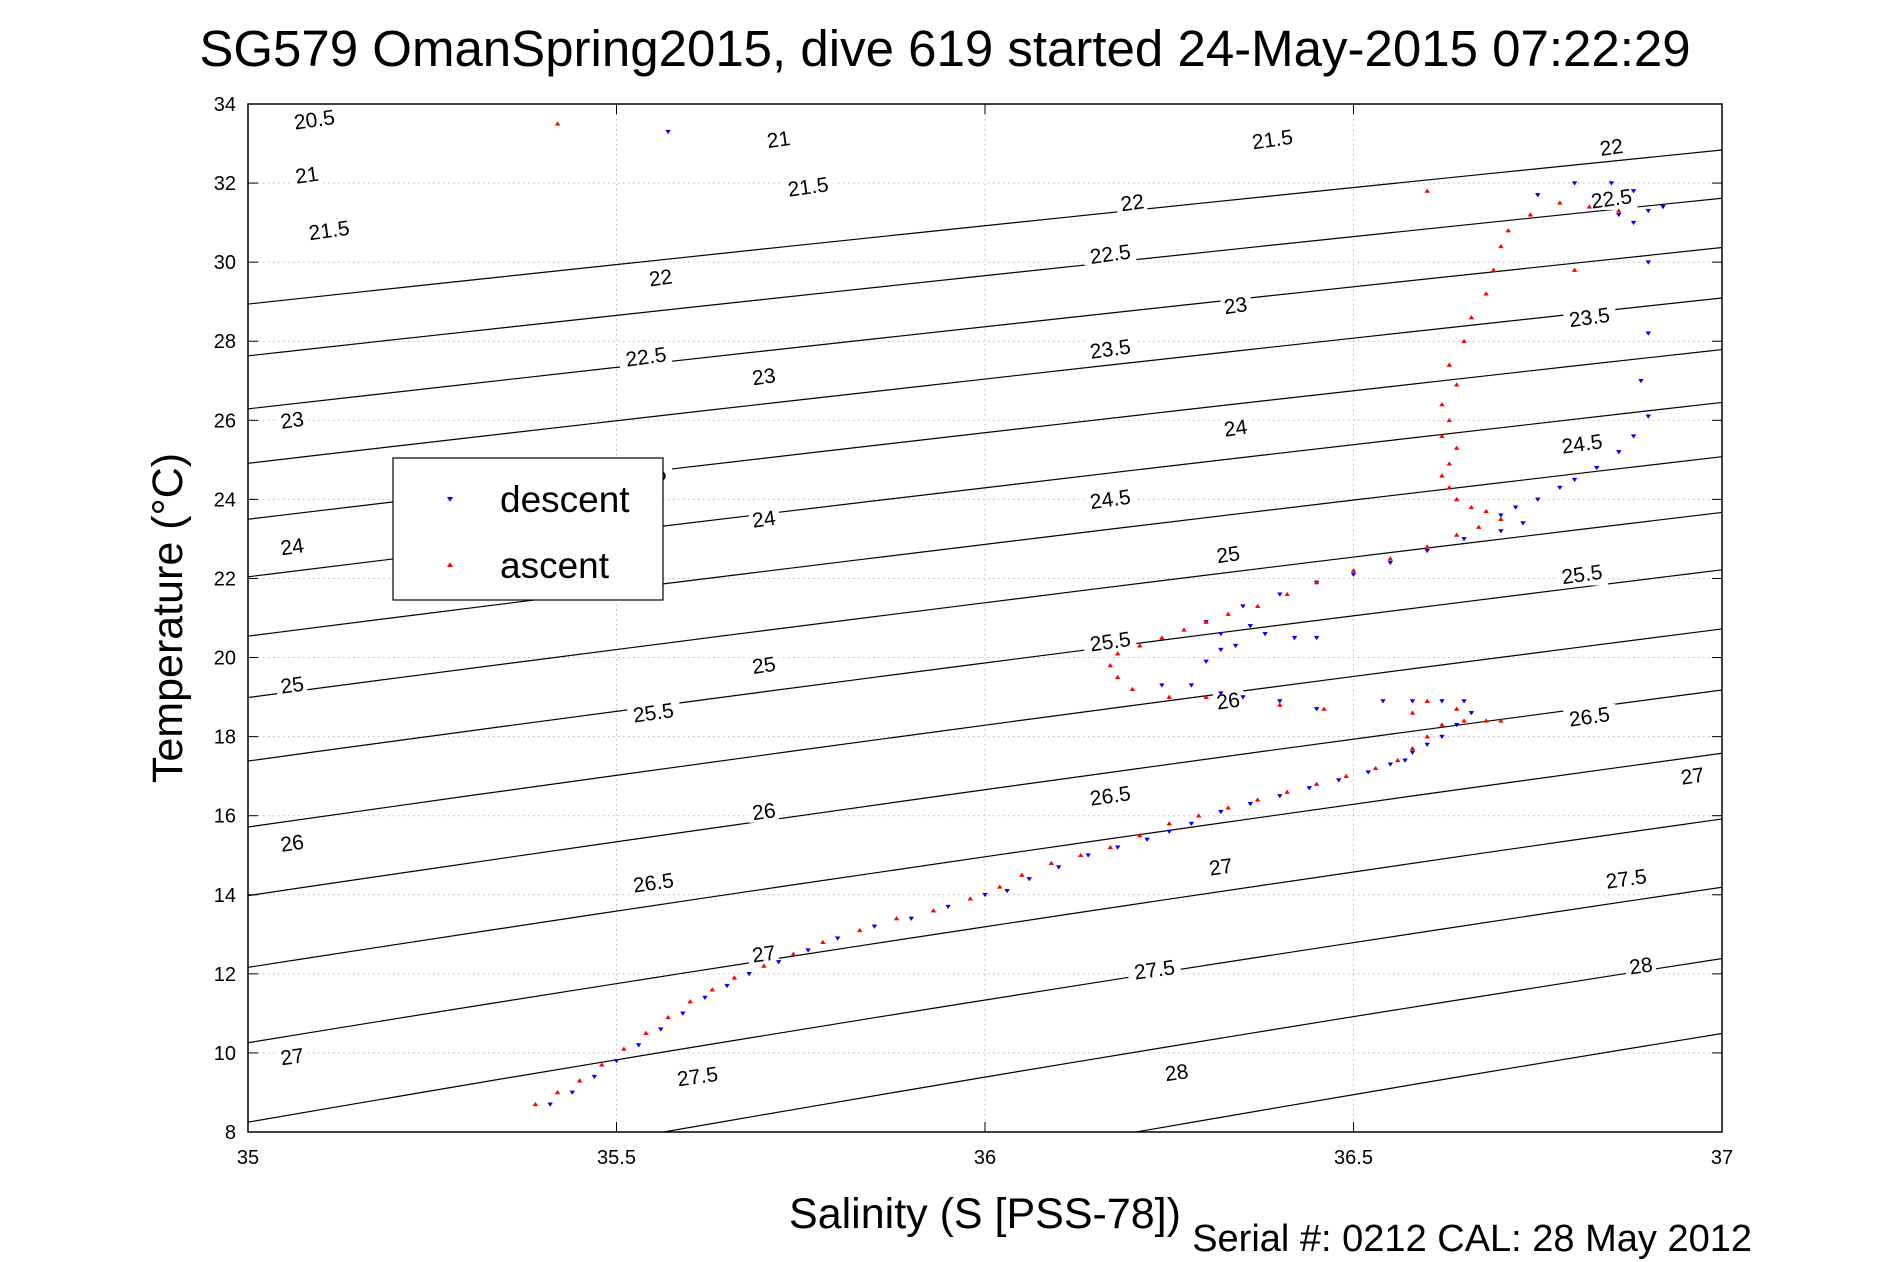 The image size is (1891, 1262). What do you see at coordinates (225, 342) in the screenshot?
I see `y-tick-label: 28` at bounding box center [225, 342].